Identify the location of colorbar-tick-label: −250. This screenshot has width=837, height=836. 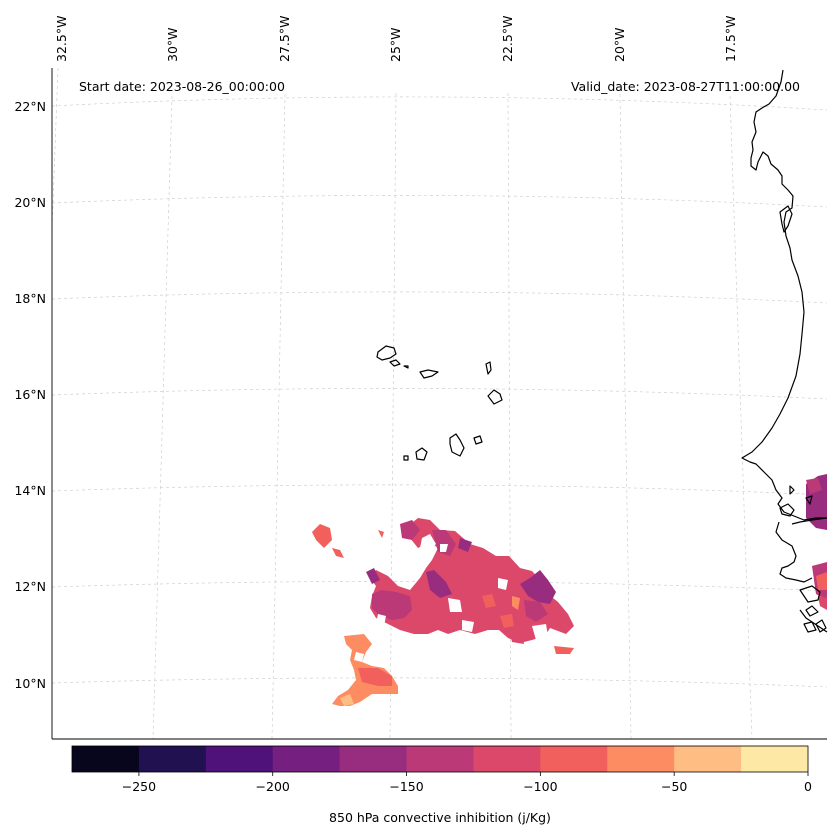
(139, 786).